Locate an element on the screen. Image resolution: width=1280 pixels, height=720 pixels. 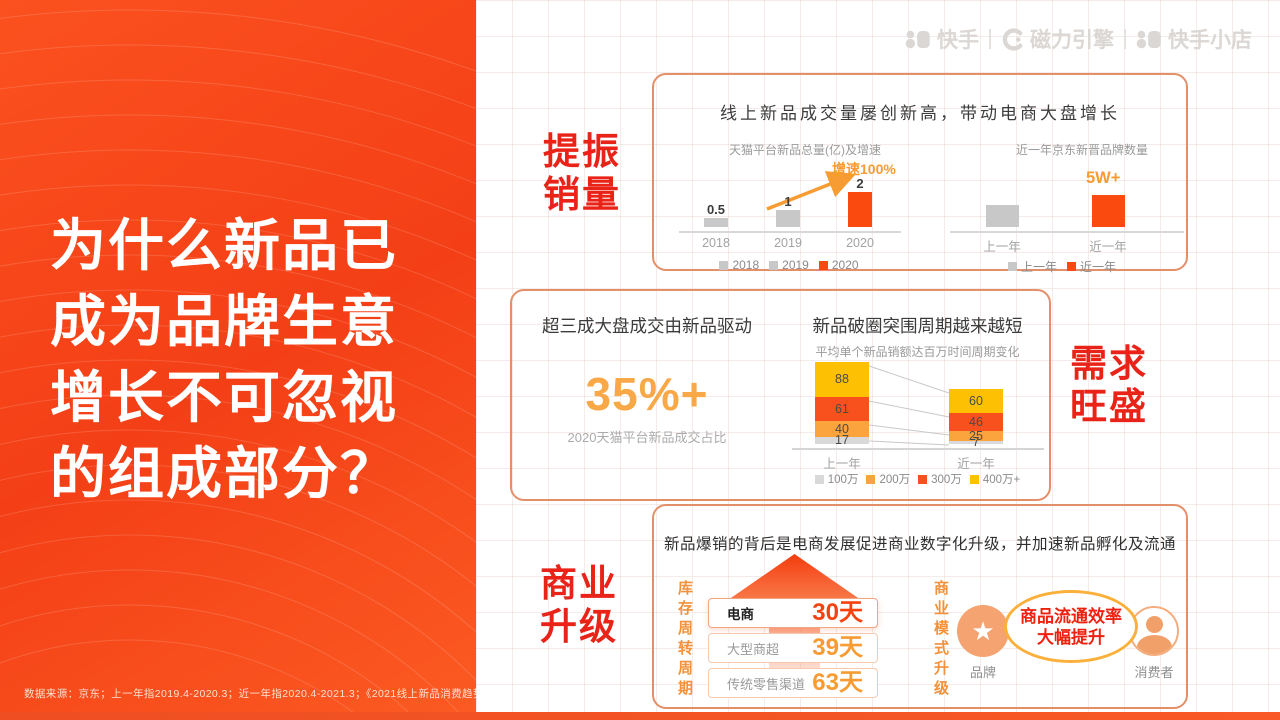
legend-label: 300万 is located at coordinates (946, 480).